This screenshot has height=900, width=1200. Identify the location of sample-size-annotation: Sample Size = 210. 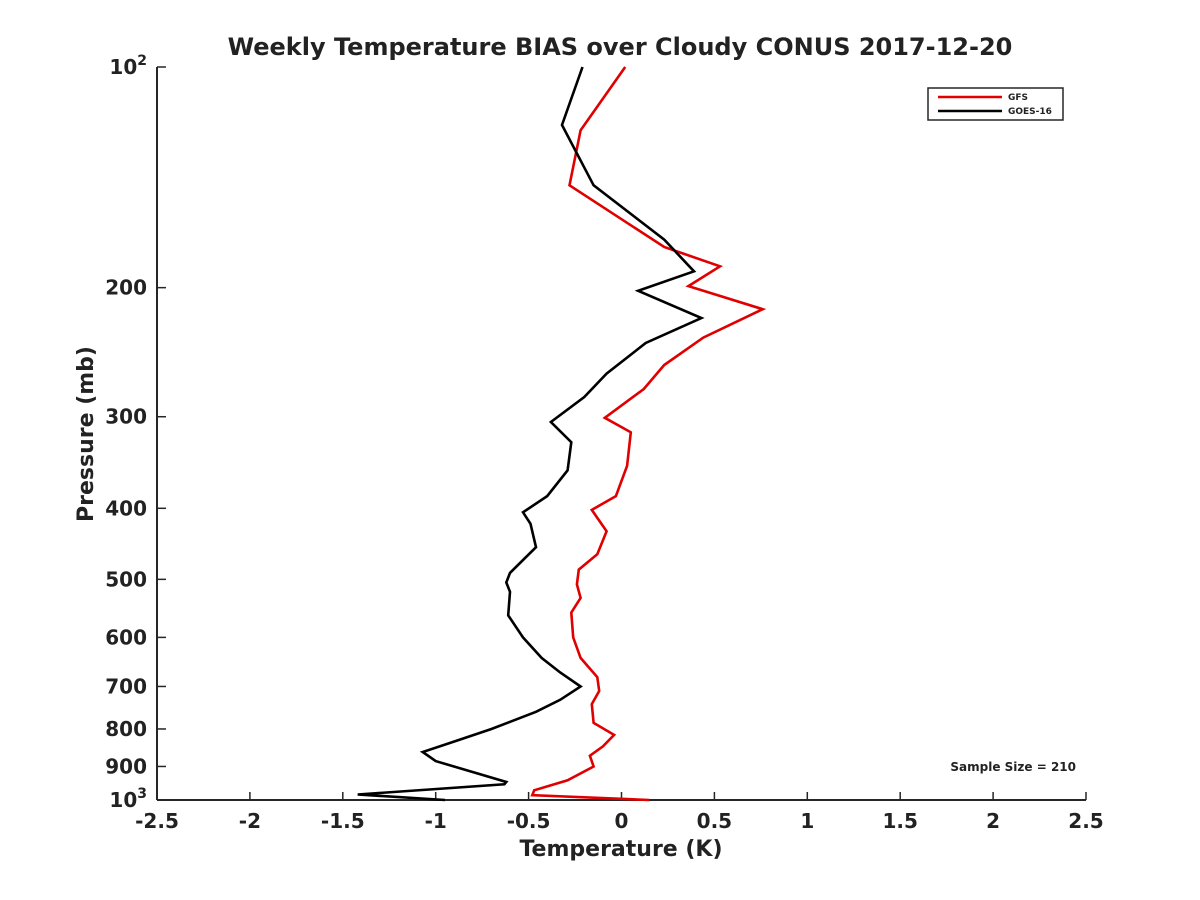
(1013, 767).